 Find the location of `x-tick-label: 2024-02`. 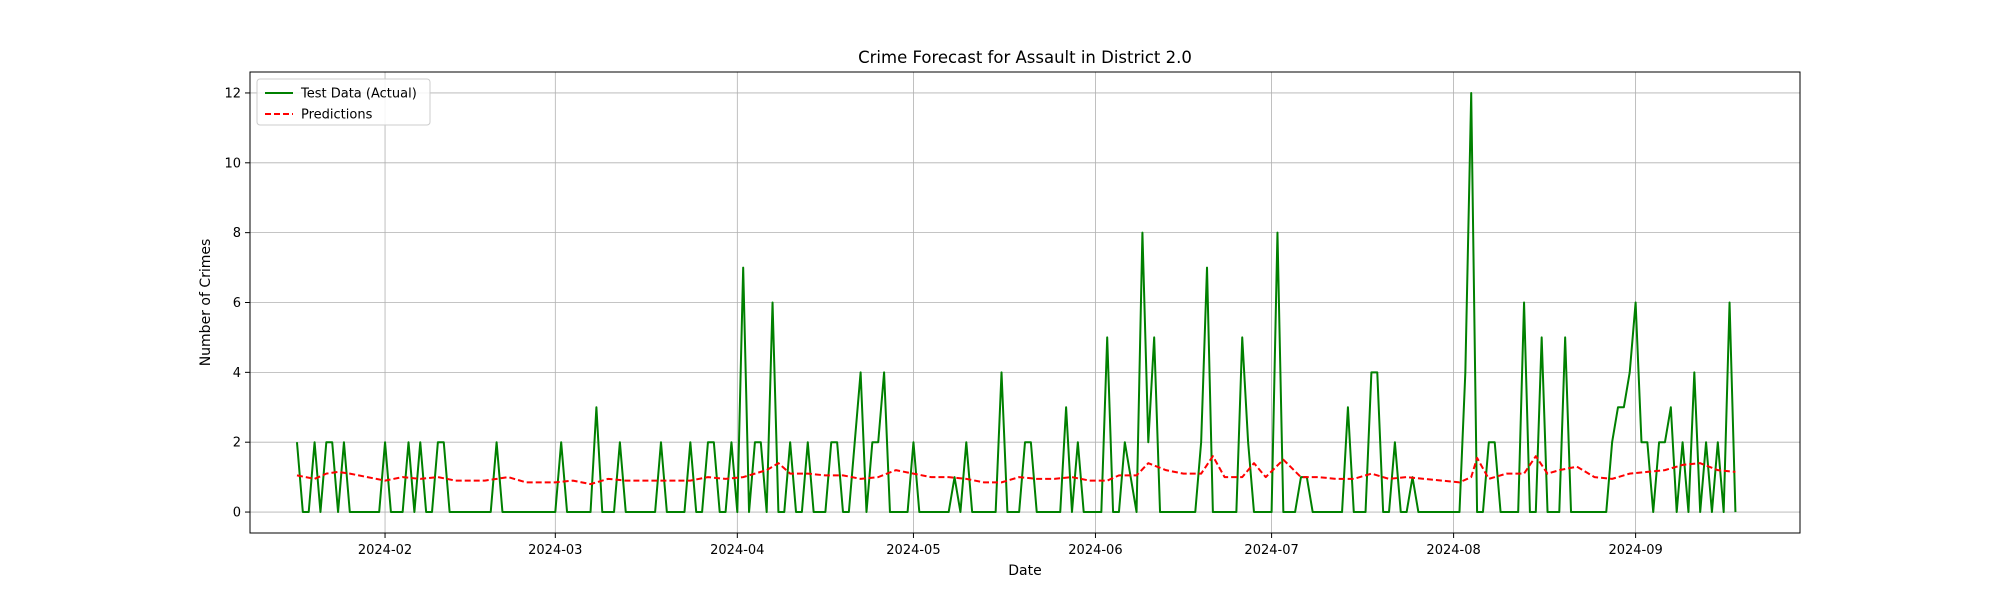

x-tick-label: 2024-02 is located at coordinates (385, 550).